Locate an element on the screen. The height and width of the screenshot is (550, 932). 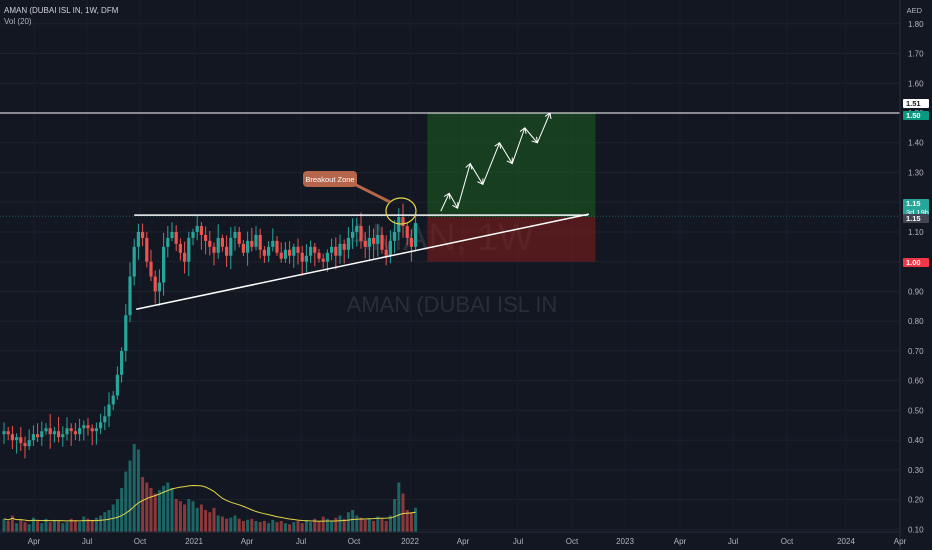
y-tick-label: 0.90 is located at coordinates (916, 291).